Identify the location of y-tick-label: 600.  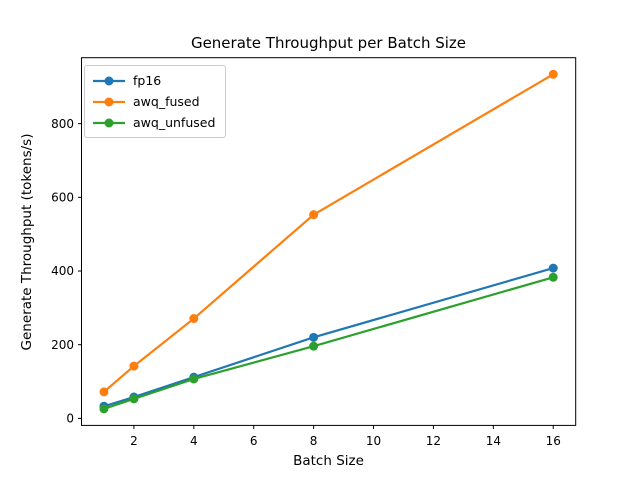
(62, 198).